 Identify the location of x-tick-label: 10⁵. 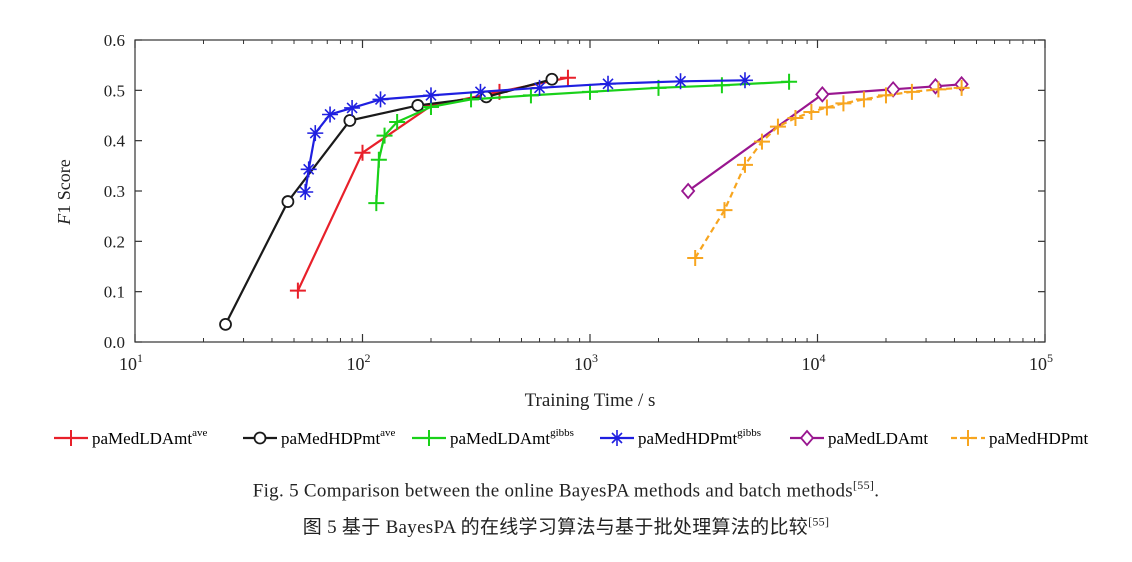
(1041, 362).